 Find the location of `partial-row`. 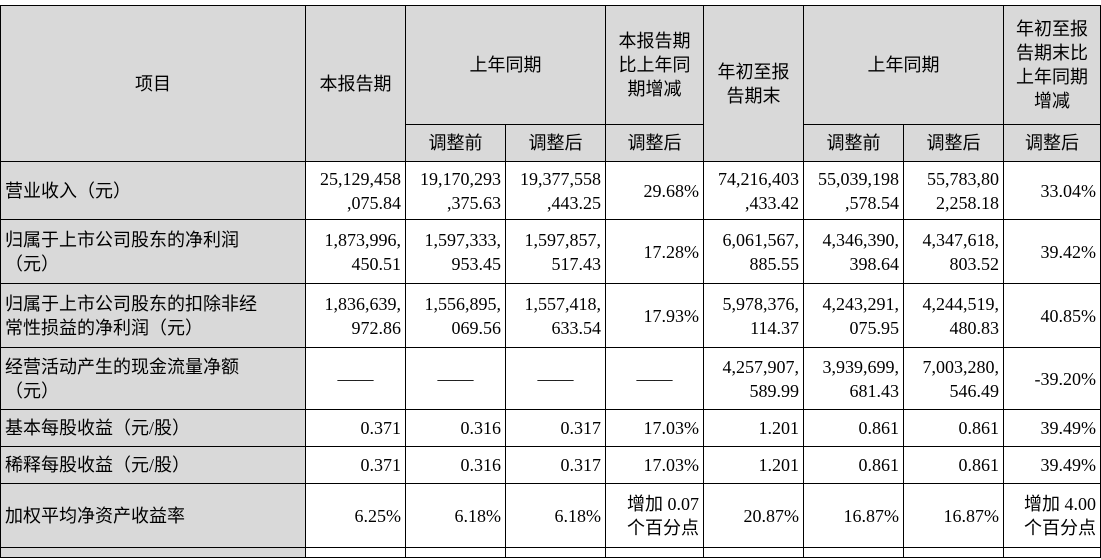

partial-row is located at coordinates (550, 552).